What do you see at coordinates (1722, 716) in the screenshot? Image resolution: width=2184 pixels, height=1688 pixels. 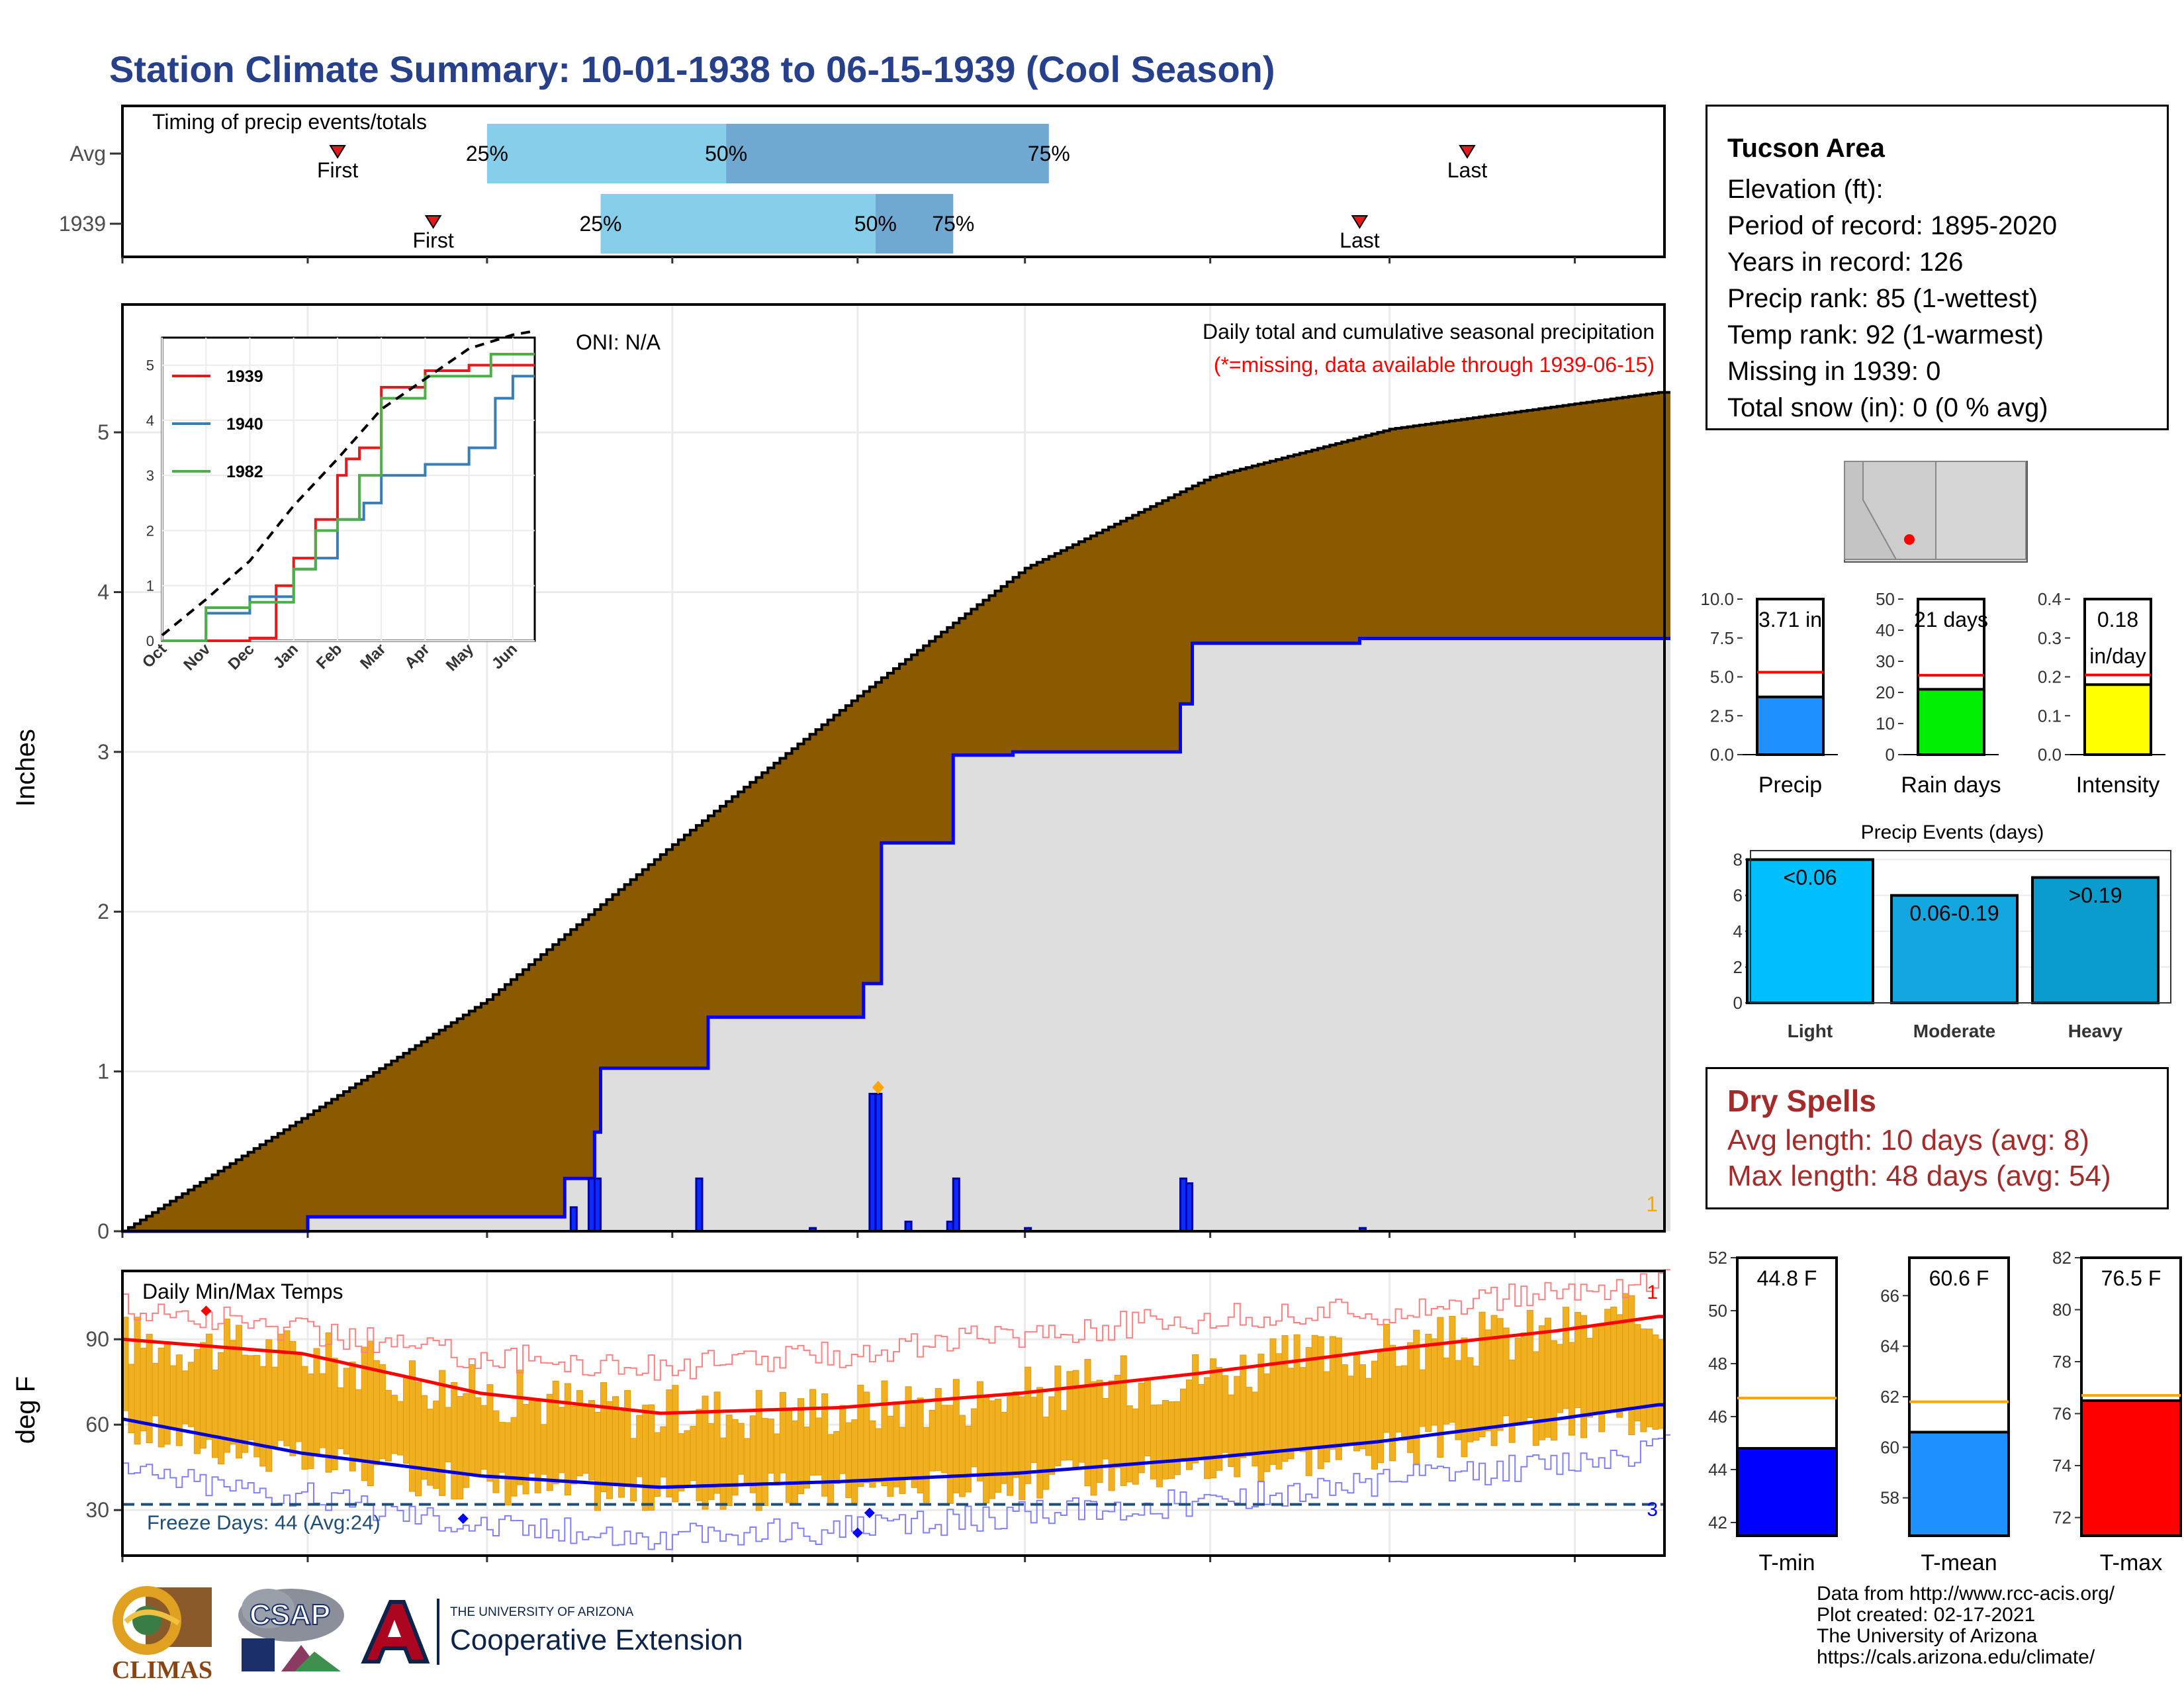 I see `y-tick-label: 2.5` at bounding box center [1722, 716].